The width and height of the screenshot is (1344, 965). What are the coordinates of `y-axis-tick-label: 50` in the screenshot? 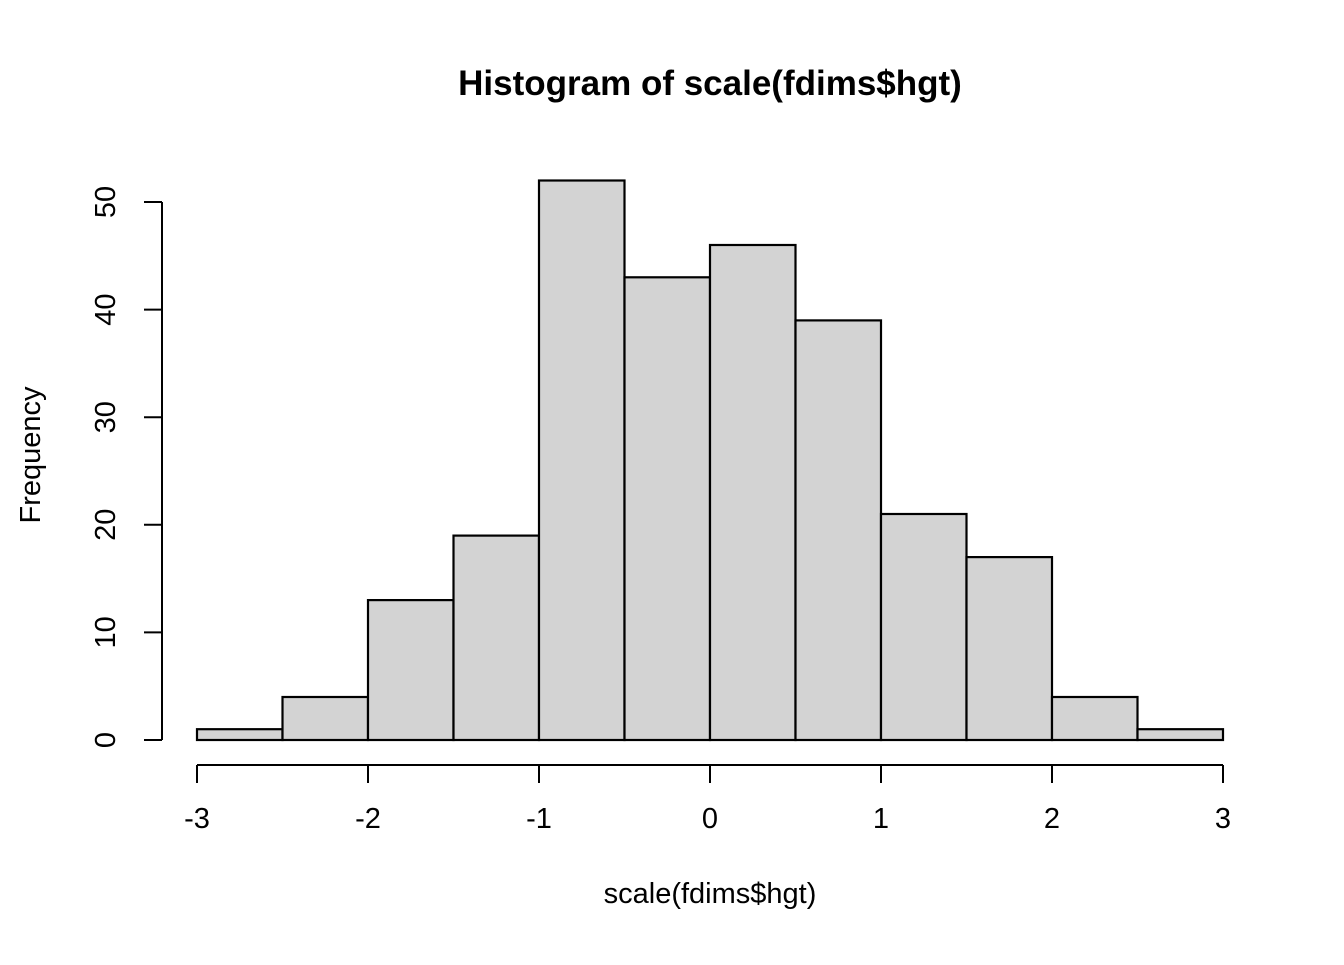 It's located at (106, 202).